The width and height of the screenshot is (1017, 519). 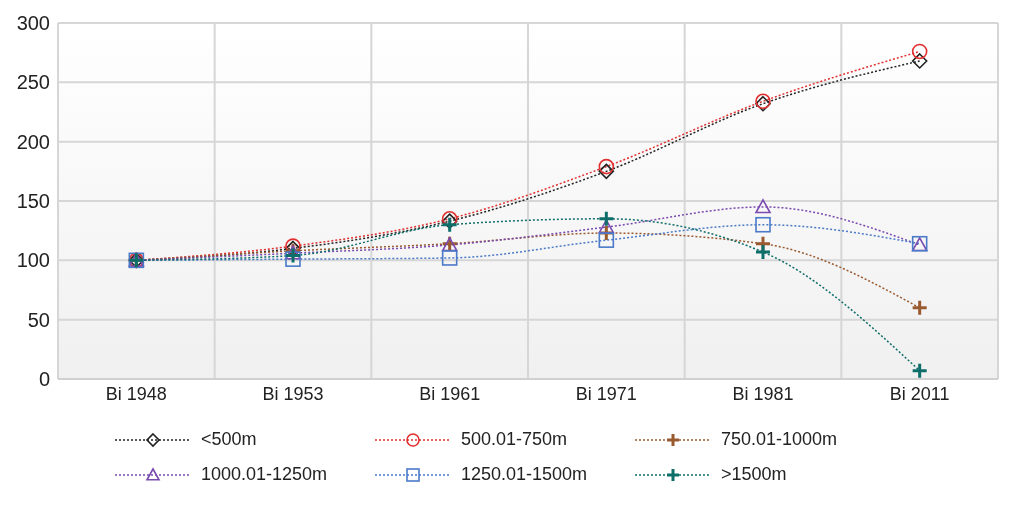 What do you see at coordinates (606, 393) in the screenshot?
I see `x-tick-label: Bi 1971` at bounding box center [606, 393].